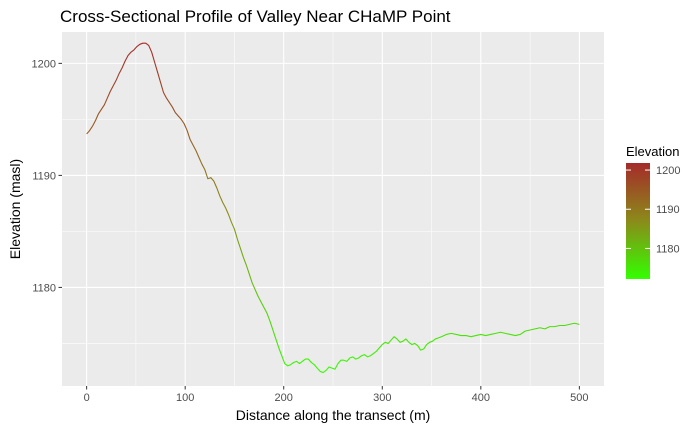 Image resolution: width=700 pixels, height=432 pixels. Describe the element at coordinates (336, 395) in the screenshot. I see `x-axis-ticks: 0 100 200 300 400 500` at that location.